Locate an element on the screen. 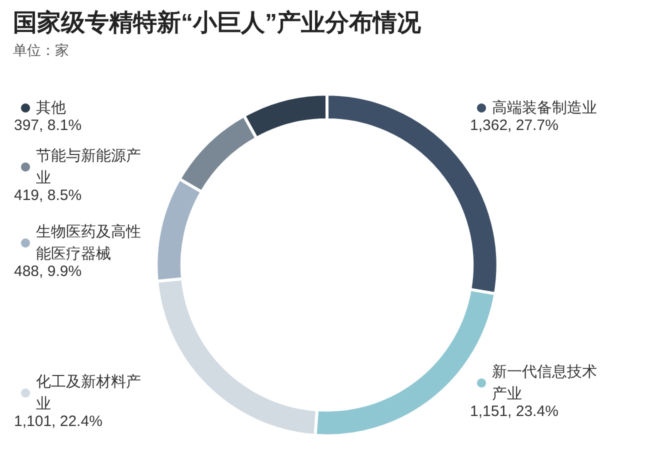 The height and width of the screenshot is (468, 663). data-label: 419, 8.5% is located at coordinates (48, 195).